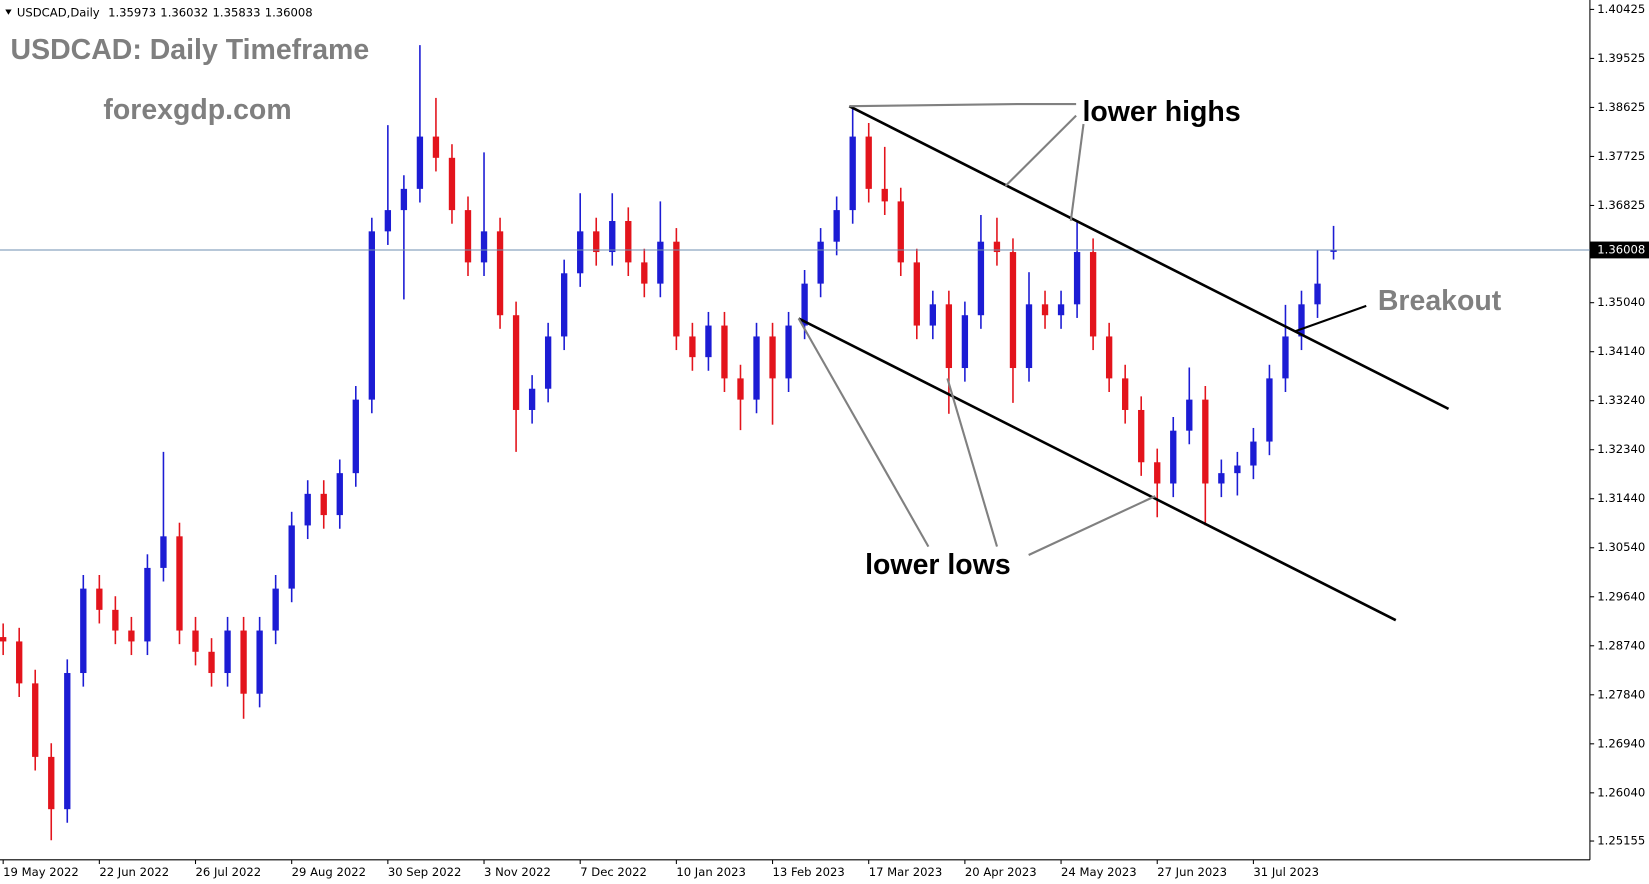 This screenshot has height=884, width=1649. What do you see at coordinates (613, 872) in the screenshot?
I see `x-tick-label: 7 Dec 2022` at bounding box center [613, 872].